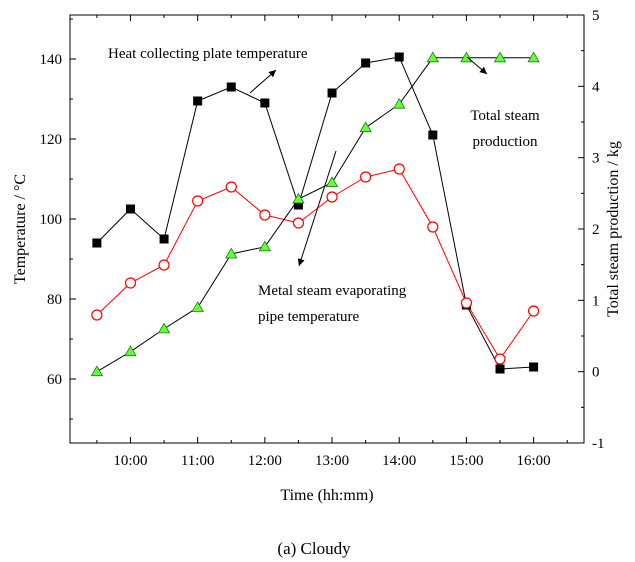 The width and height of the screenshot is (635, 562). Describe the element at coordinates (301, 262) in the screenshot. I see `arrow-metal-pipe-head` at that location.